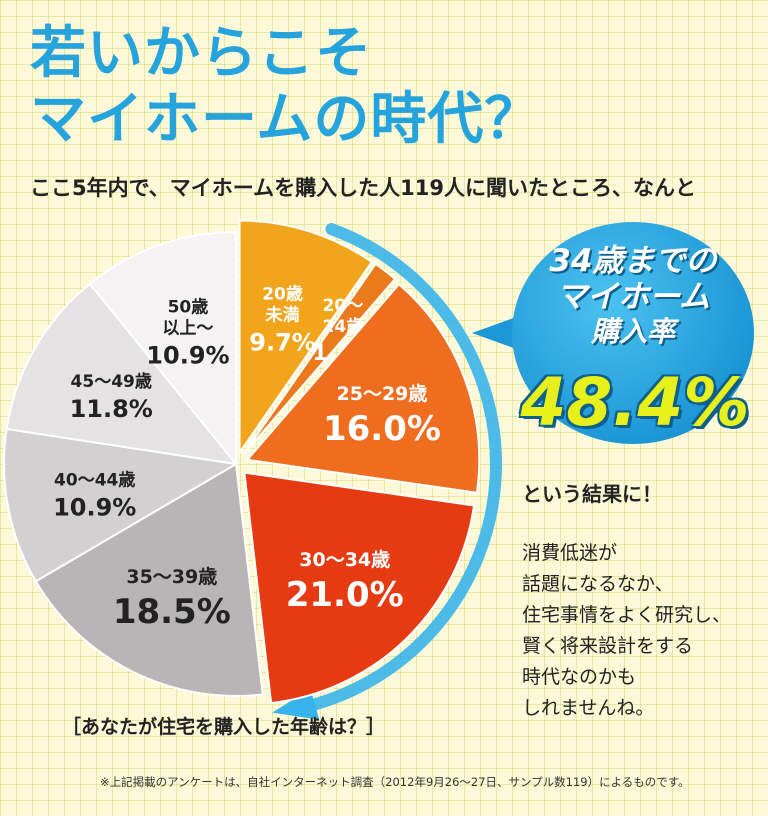  Describe the element at coordinates (111, 381) in the screenshot. I see `slice-category-label: 45〜49歳` at that location.